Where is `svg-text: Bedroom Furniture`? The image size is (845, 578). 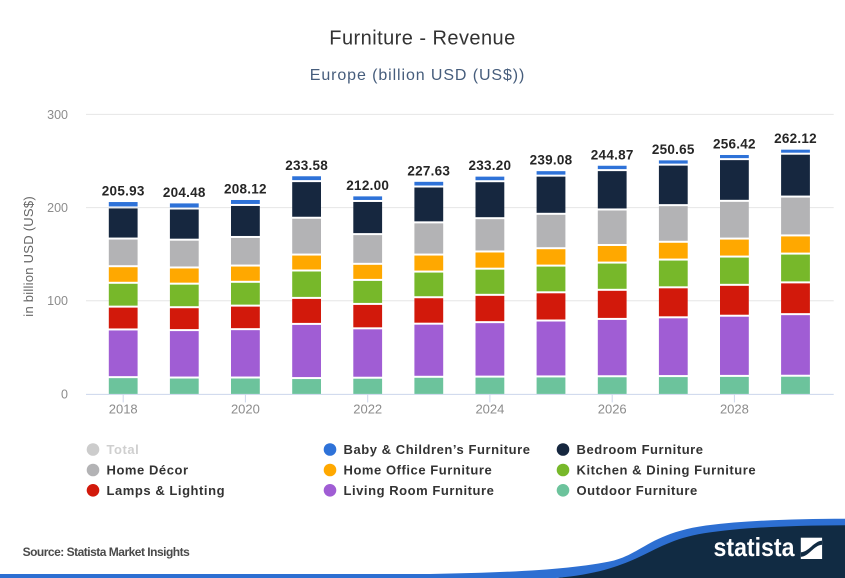 svg-text: Bedroom Furniture is located at coordinates (640, 449).